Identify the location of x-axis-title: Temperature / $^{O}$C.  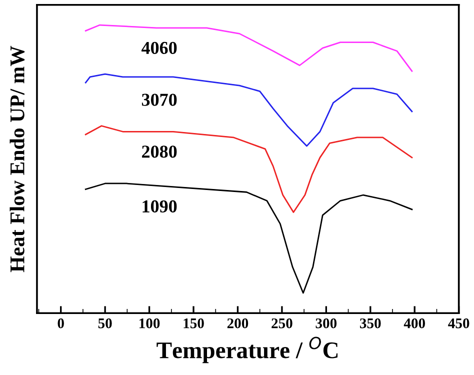
(247, 350).